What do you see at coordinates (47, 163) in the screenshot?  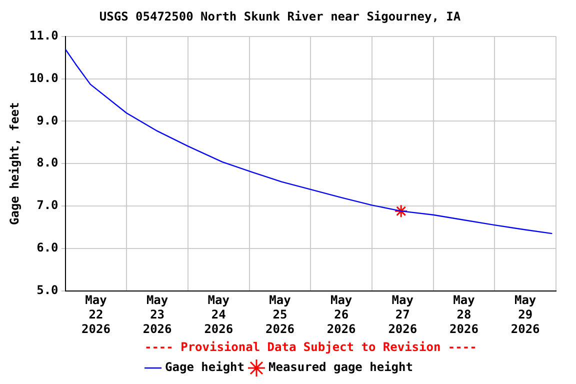 I see `y-tick-label: 8.0` at bounding box center [47, 163].